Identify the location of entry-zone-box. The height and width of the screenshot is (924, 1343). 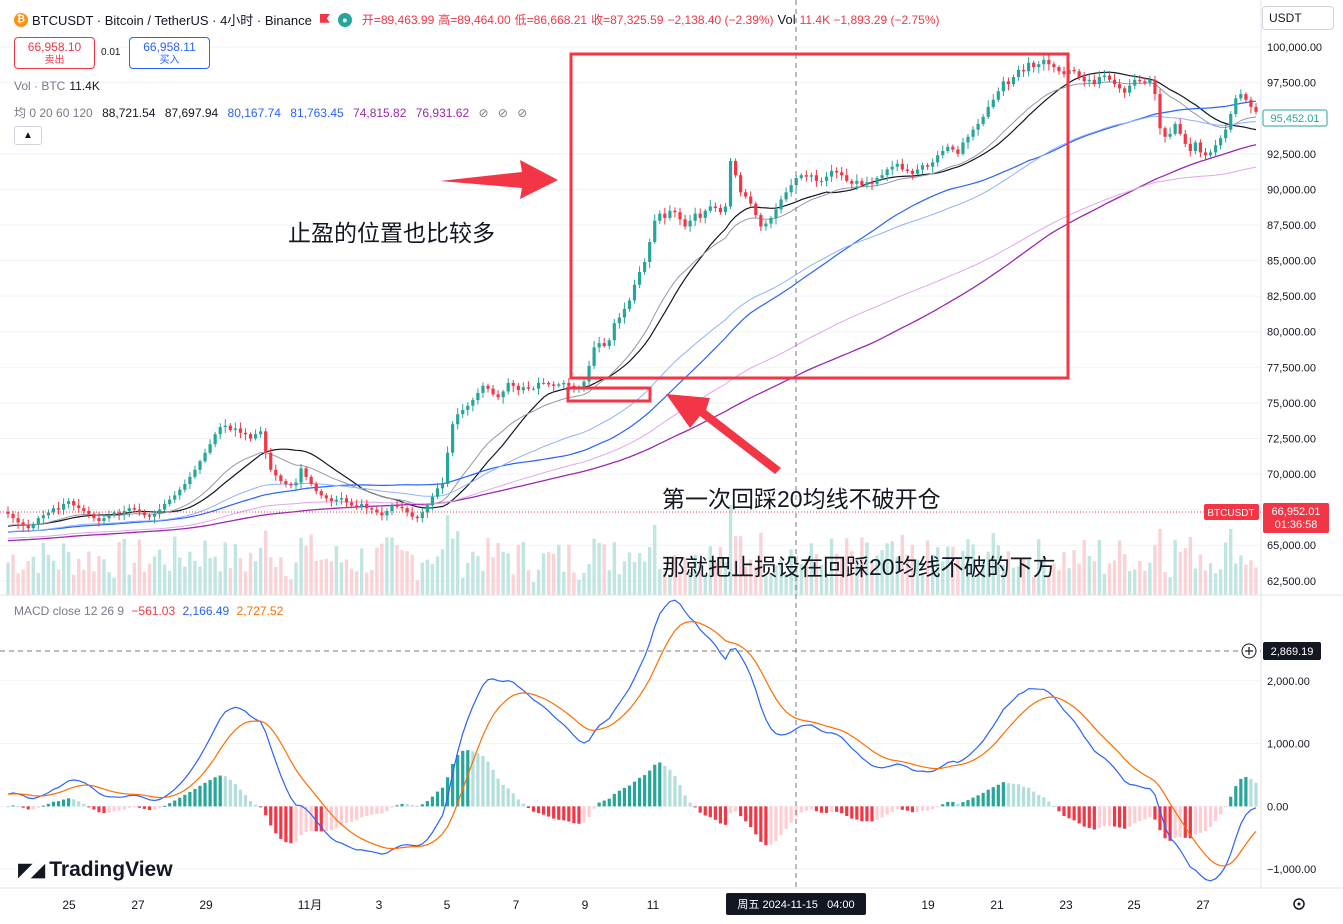
(609, 394).